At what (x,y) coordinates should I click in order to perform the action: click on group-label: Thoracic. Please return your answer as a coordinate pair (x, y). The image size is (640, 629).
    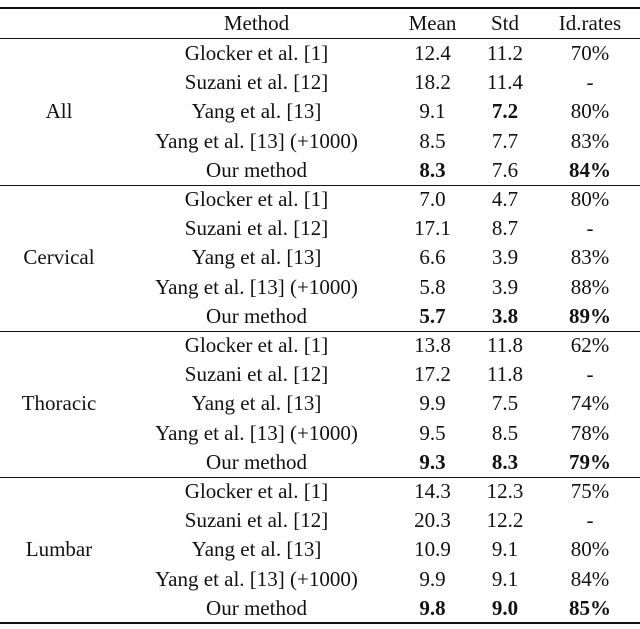
    Looking at the image, I should click on (59, 403).